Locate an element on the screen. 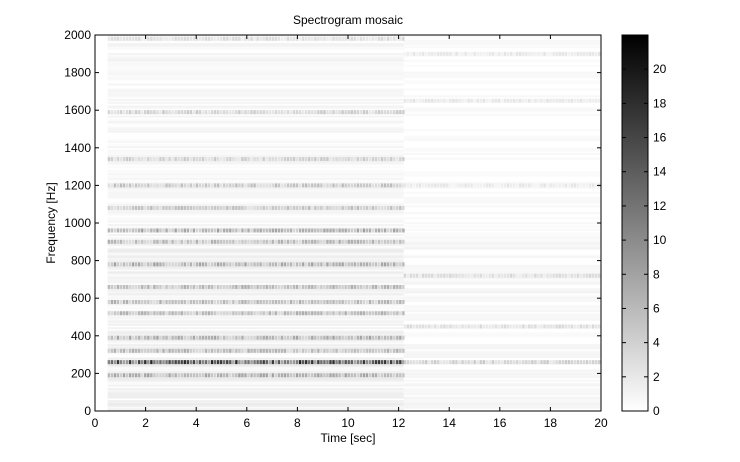 Image resolution: width=740 pixels, height=462 pixels. x-tick-label: 12 is located at coordinates (399, 423).